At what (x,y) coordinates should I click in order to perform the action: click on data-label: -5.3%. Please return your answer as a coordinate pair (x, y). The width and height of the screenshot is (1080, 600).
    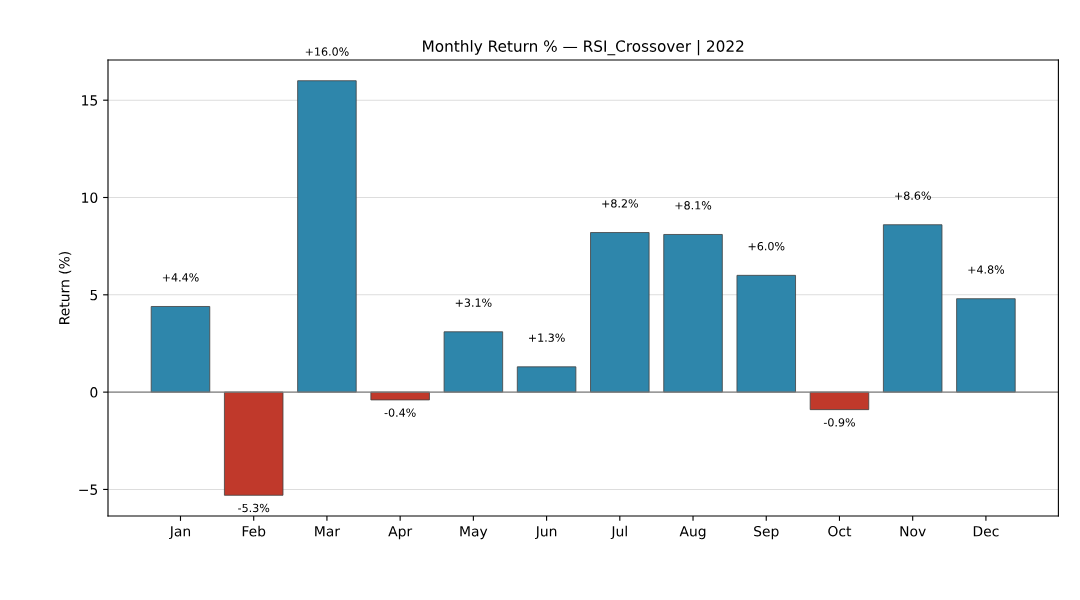
    Looking at the image, I should click on (254, 508).